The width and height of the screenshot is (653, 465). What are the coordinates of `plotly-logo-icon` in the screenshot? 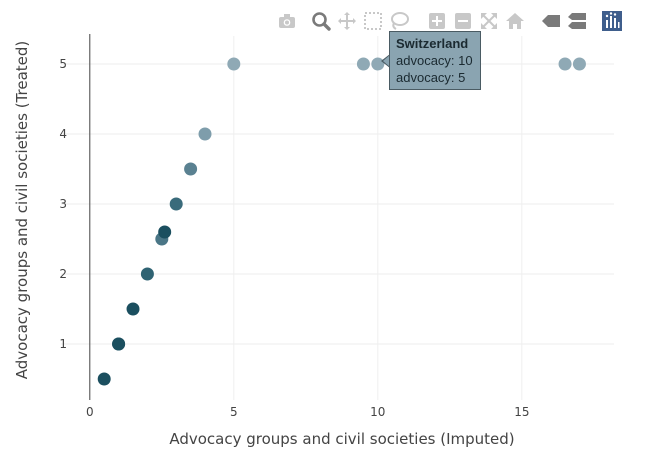 It's located at (612, 21).